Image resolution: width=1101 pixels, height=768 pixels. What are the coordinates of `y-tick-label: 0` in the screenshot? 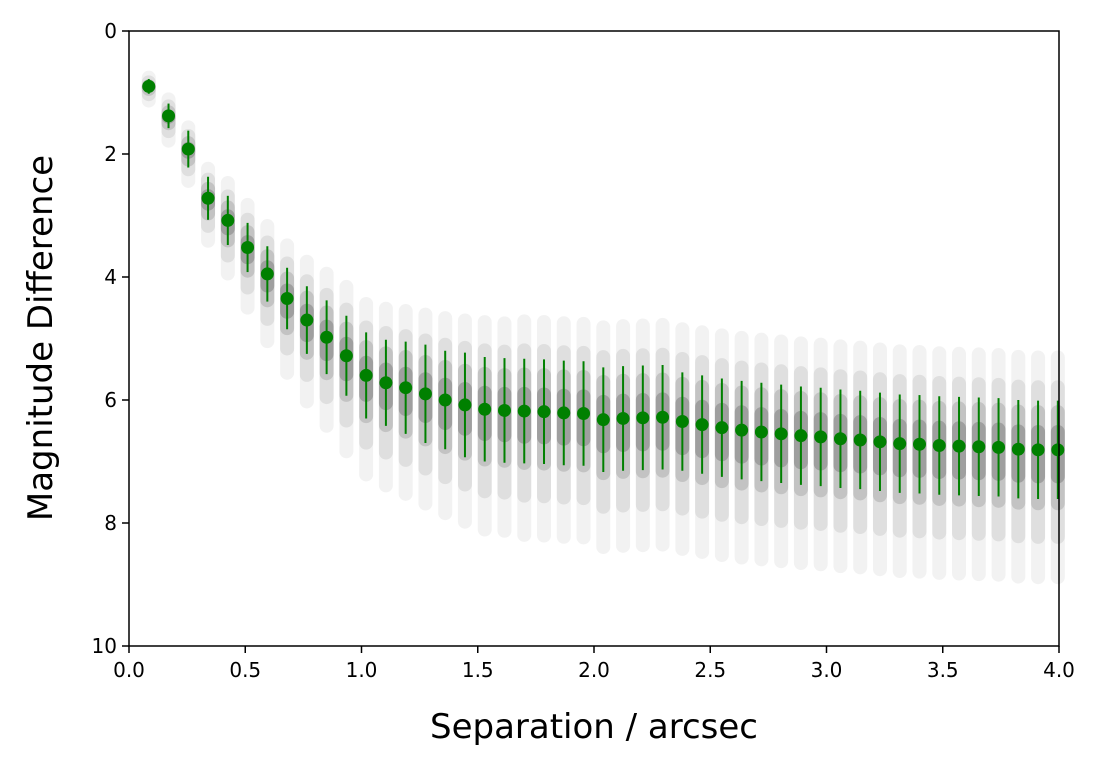 It's located at (110, 31).